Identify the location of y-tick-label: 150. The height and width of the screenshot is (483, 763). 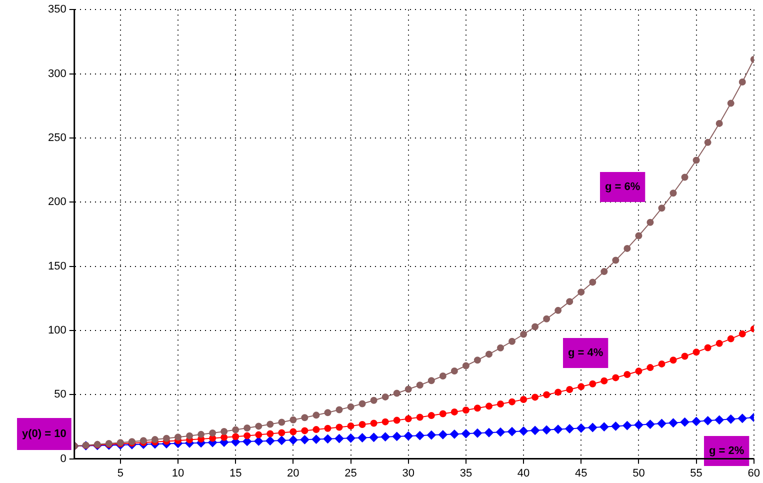
(57, 266).